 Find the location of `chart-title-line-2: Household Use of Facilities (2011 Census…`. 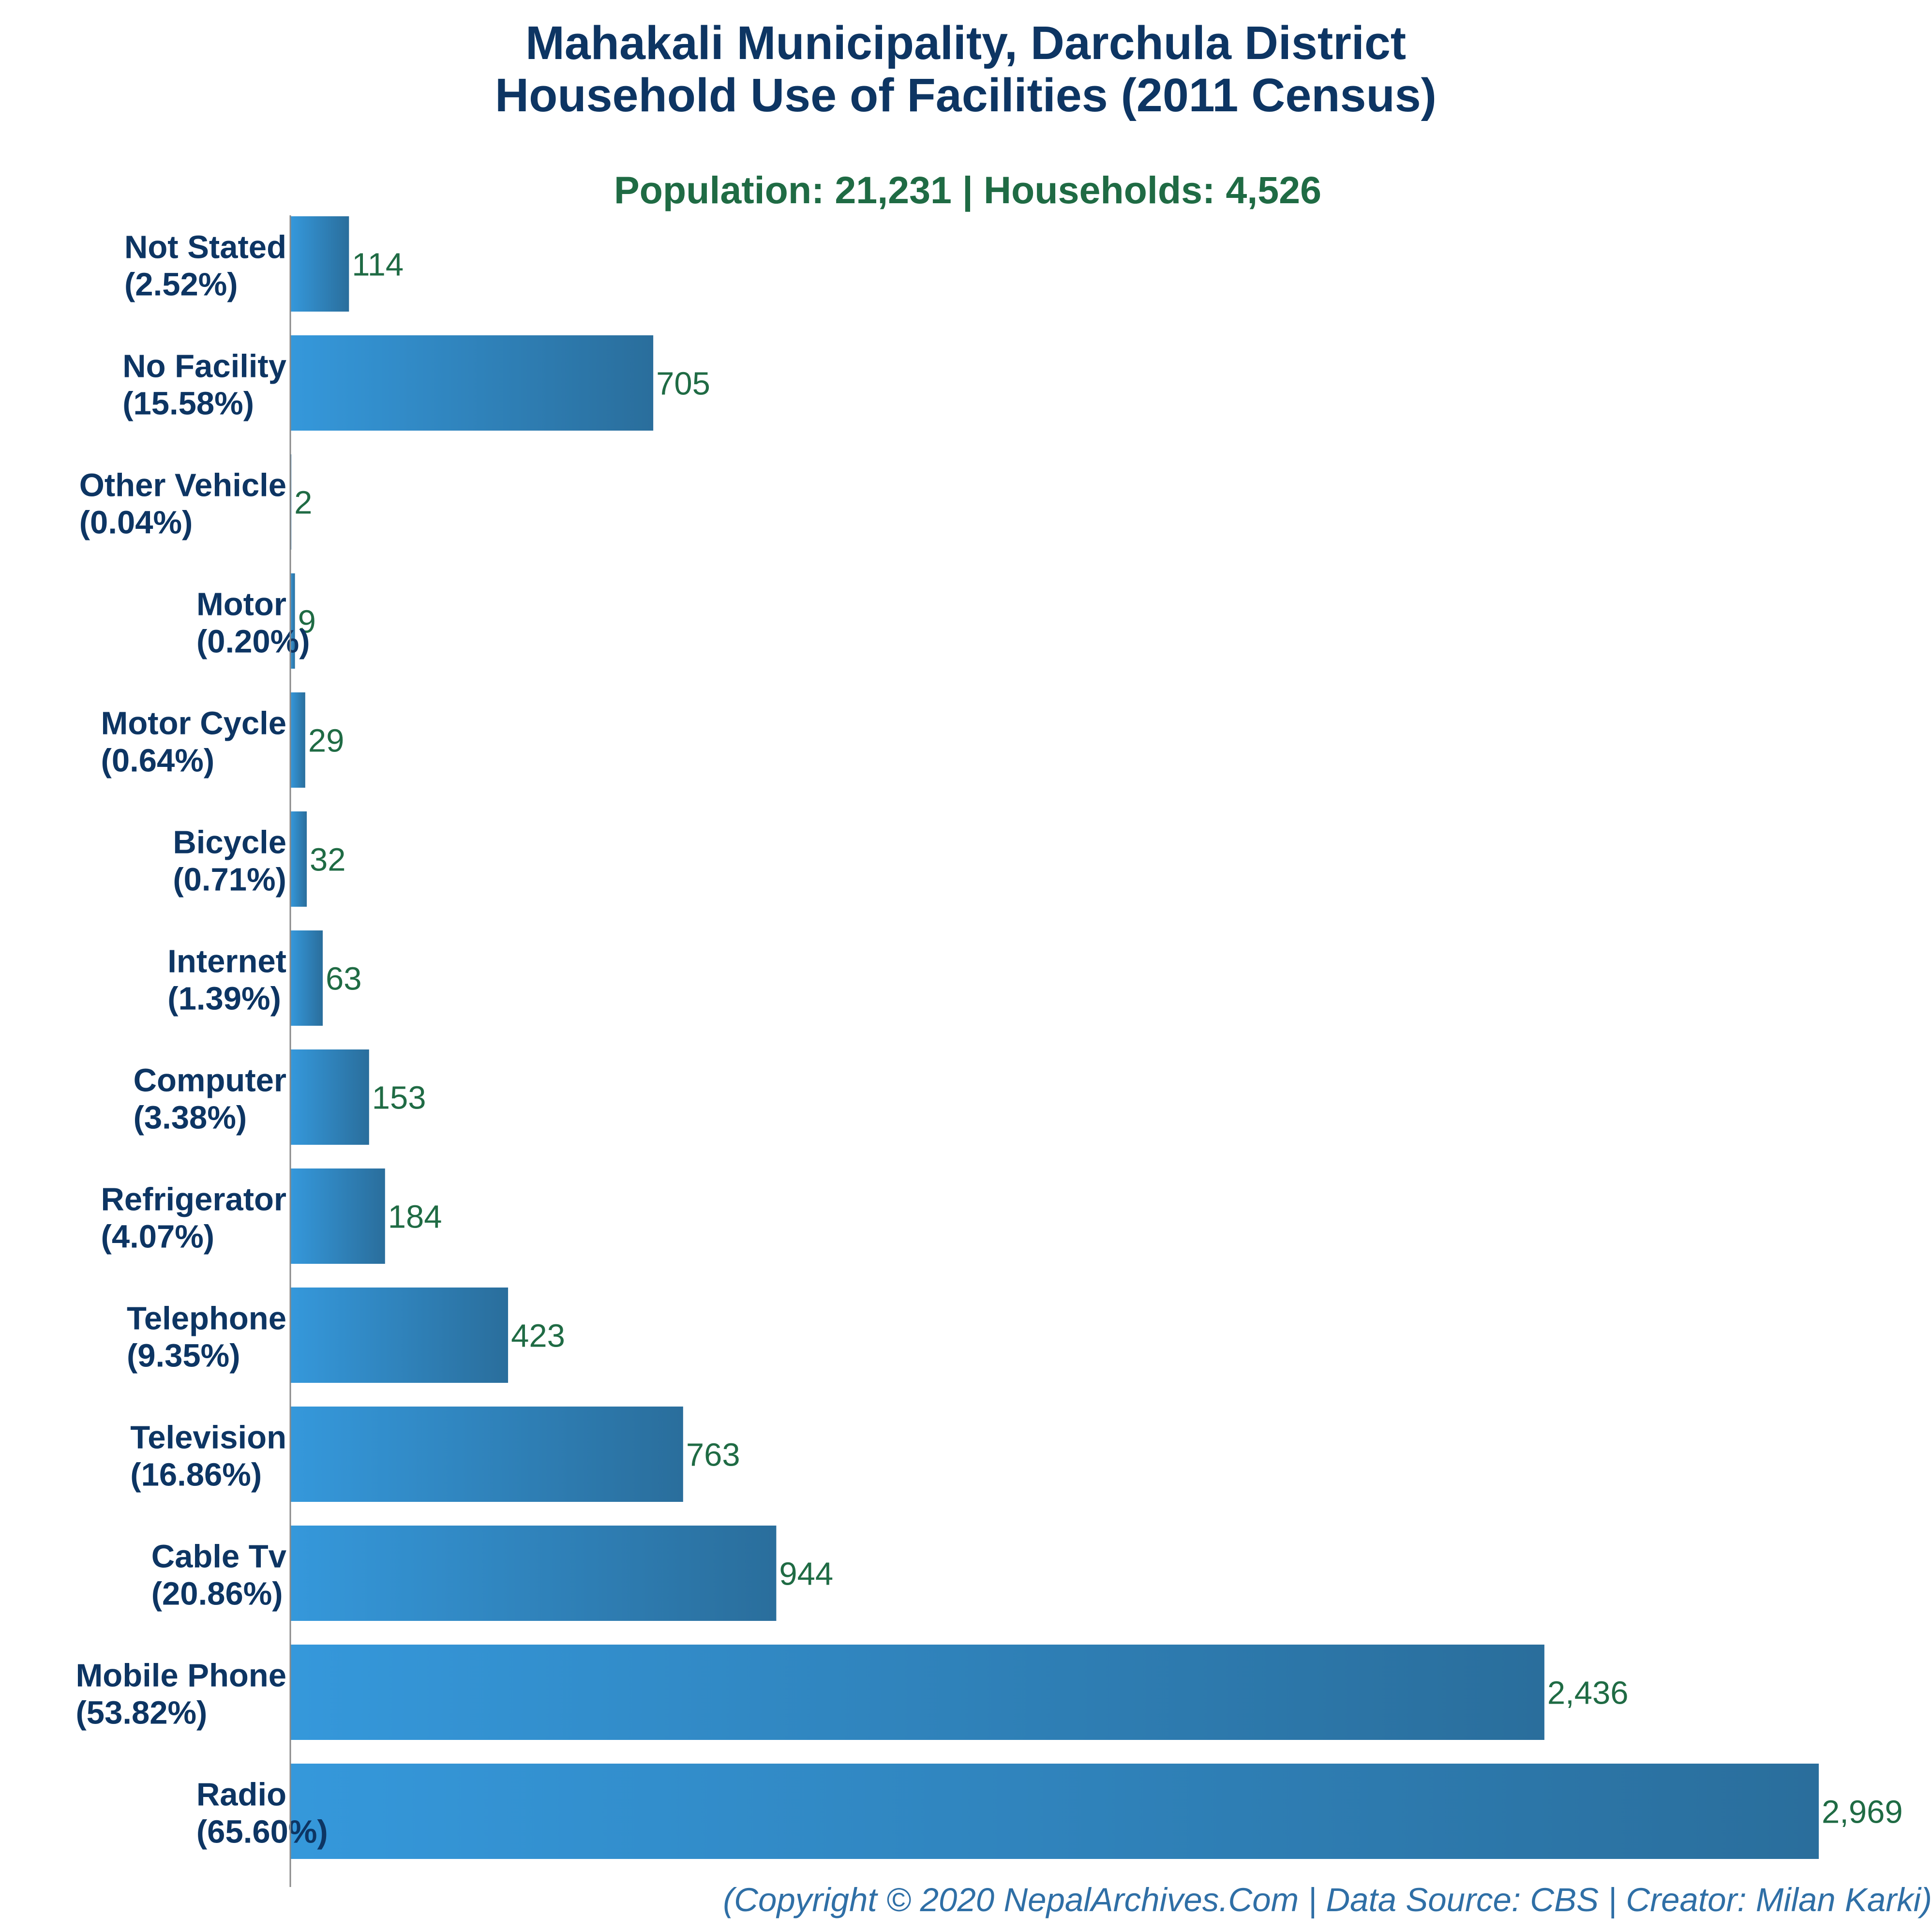

chart-title-line-2: Household Use of Facilities (2011 Census… is located at coordinates (966, 95).